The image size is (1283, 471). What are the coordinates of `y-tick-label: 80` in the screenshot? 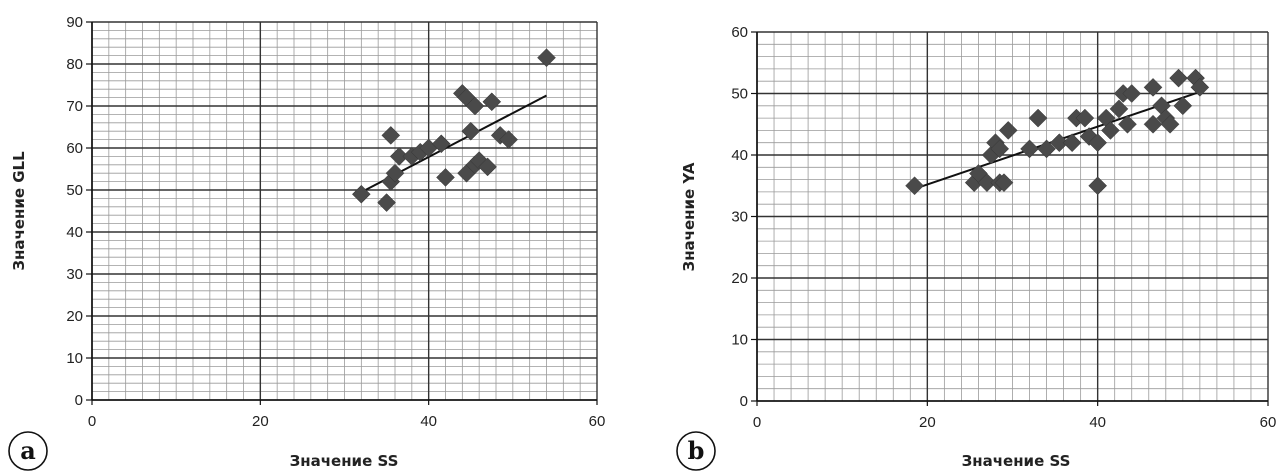 It's located at (74, 64).